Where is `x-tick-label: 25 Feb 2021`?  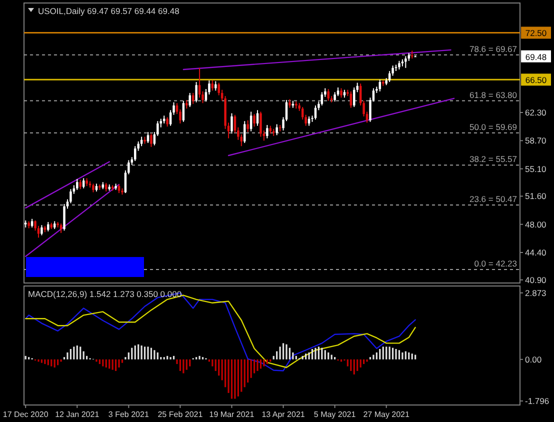 x-tick-label: 25 Feb 2021 is located at coordinates (181, 414).